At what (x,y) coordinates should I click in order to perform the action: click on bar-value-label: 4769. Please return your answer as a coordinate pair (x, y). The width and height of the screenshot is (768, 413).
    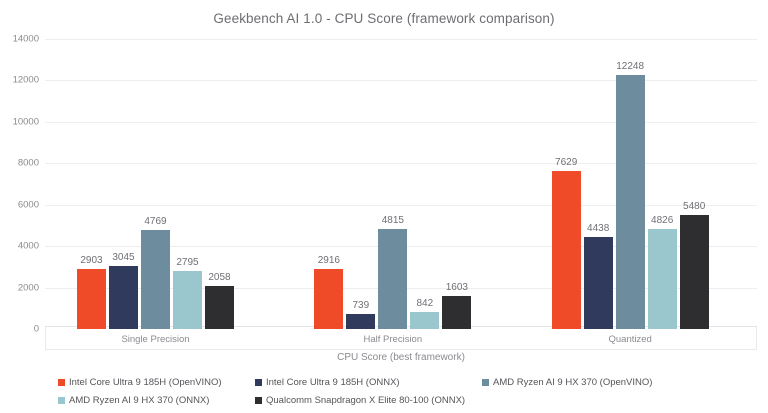
    Looking at the image, I should click on (155, 222).